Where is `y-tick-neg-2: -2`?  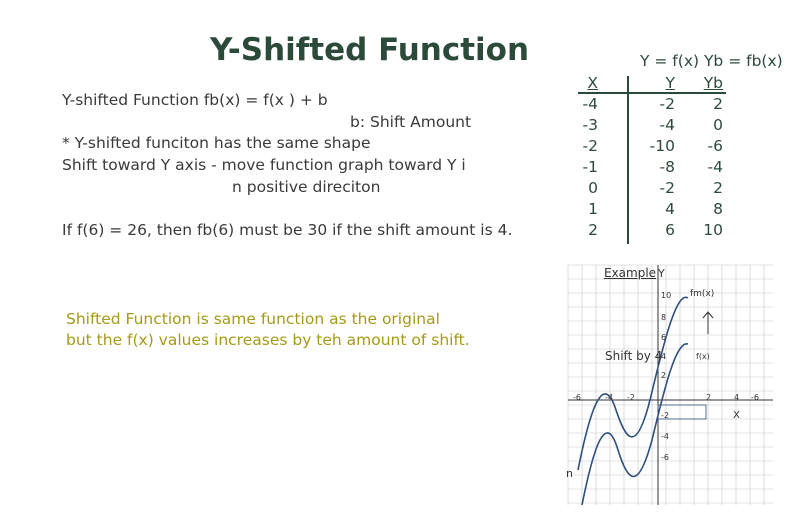 y-tick-neg-2: -2 is located at coordinates (665, 415).